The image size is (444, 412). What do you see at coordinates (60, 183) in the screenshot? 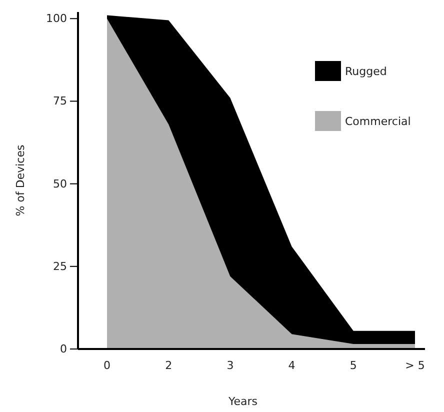
I see `y-tick-label: 50` at bounding box center [60, 183].